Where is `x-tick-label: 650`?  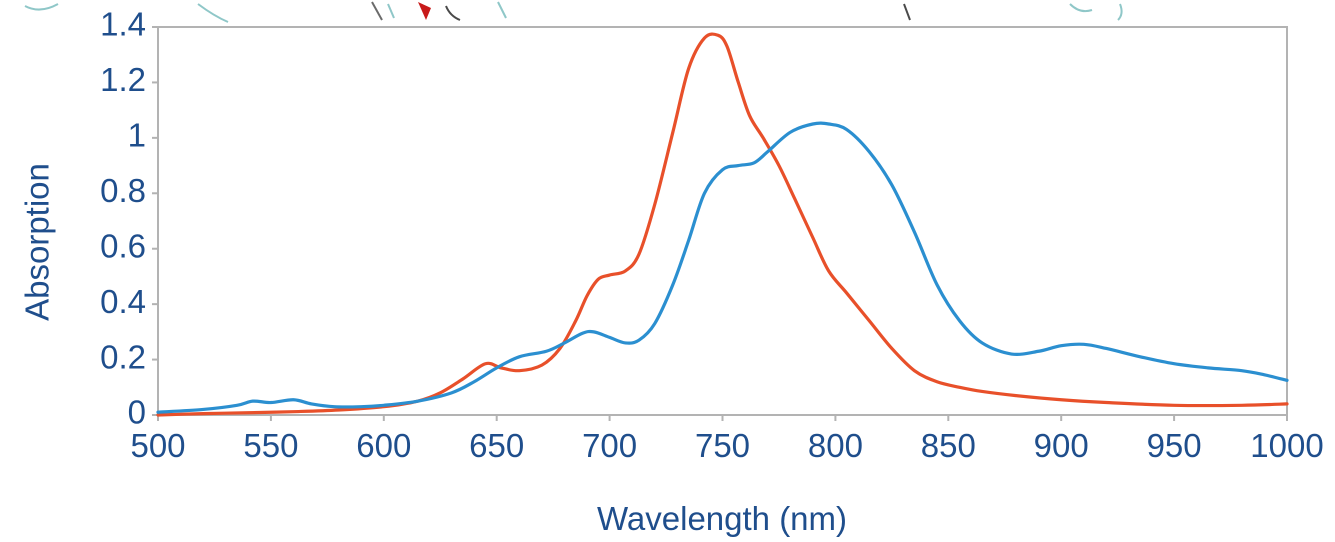 x-tick-label: 650 is located at coordinates (496, 445).